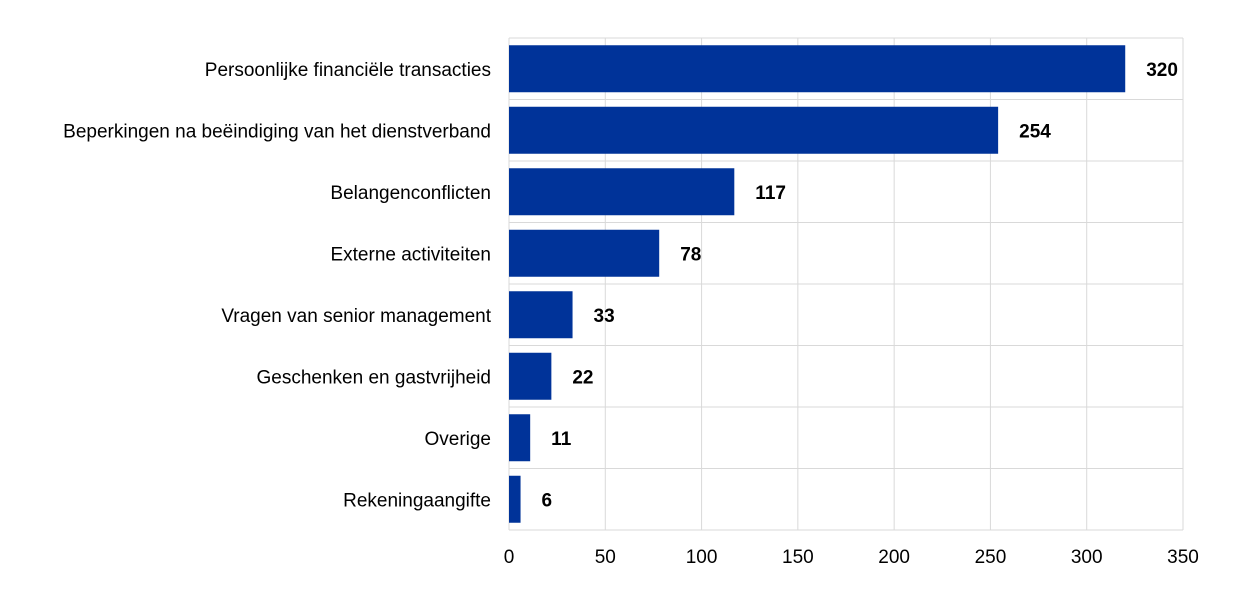  I want to click on x-axis-ticks: 0 50 100 150 200 250 300 350, so click(851, 557).